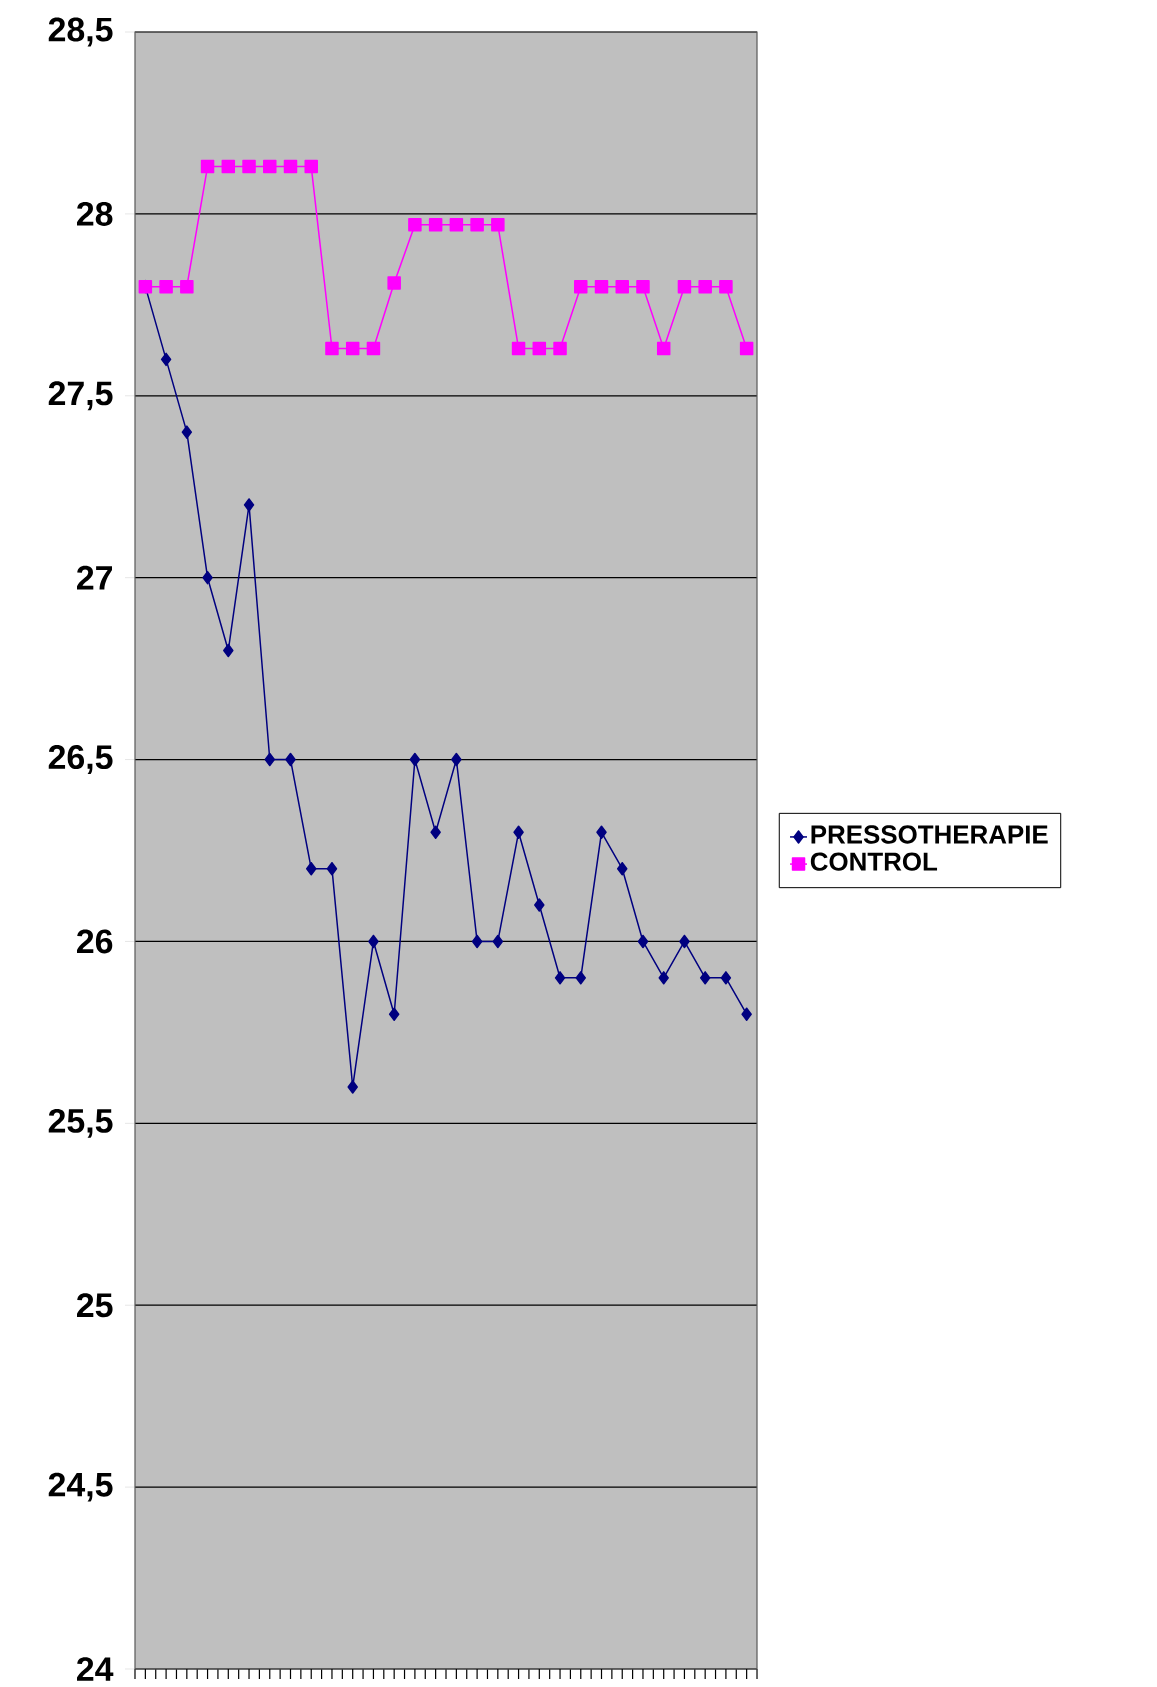 Image resolution: width=1157 pixels, height=1687 pixels. What do you see at coordinates (929, 834) in the screenshot?
I see `legend-label: PRESSOTHERAPIE` at bounding box center [929, 834].